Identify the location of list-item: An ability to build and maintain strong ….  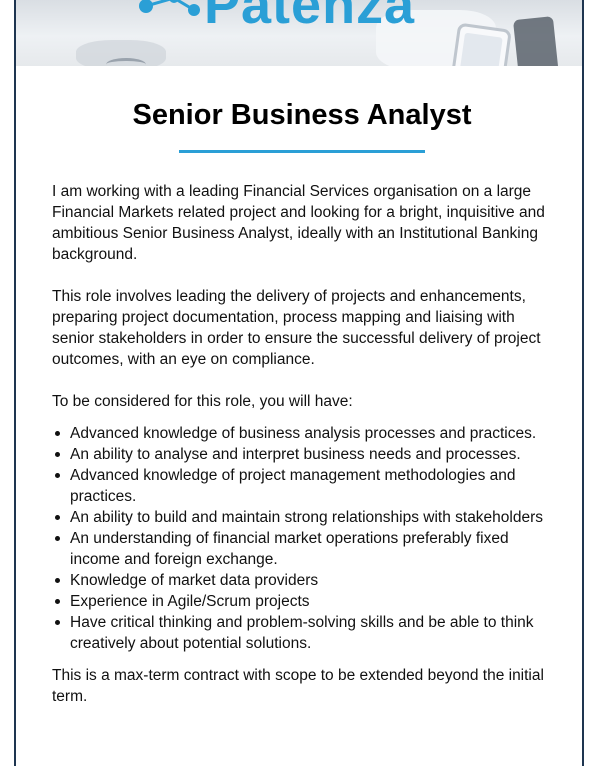
(303, 517).